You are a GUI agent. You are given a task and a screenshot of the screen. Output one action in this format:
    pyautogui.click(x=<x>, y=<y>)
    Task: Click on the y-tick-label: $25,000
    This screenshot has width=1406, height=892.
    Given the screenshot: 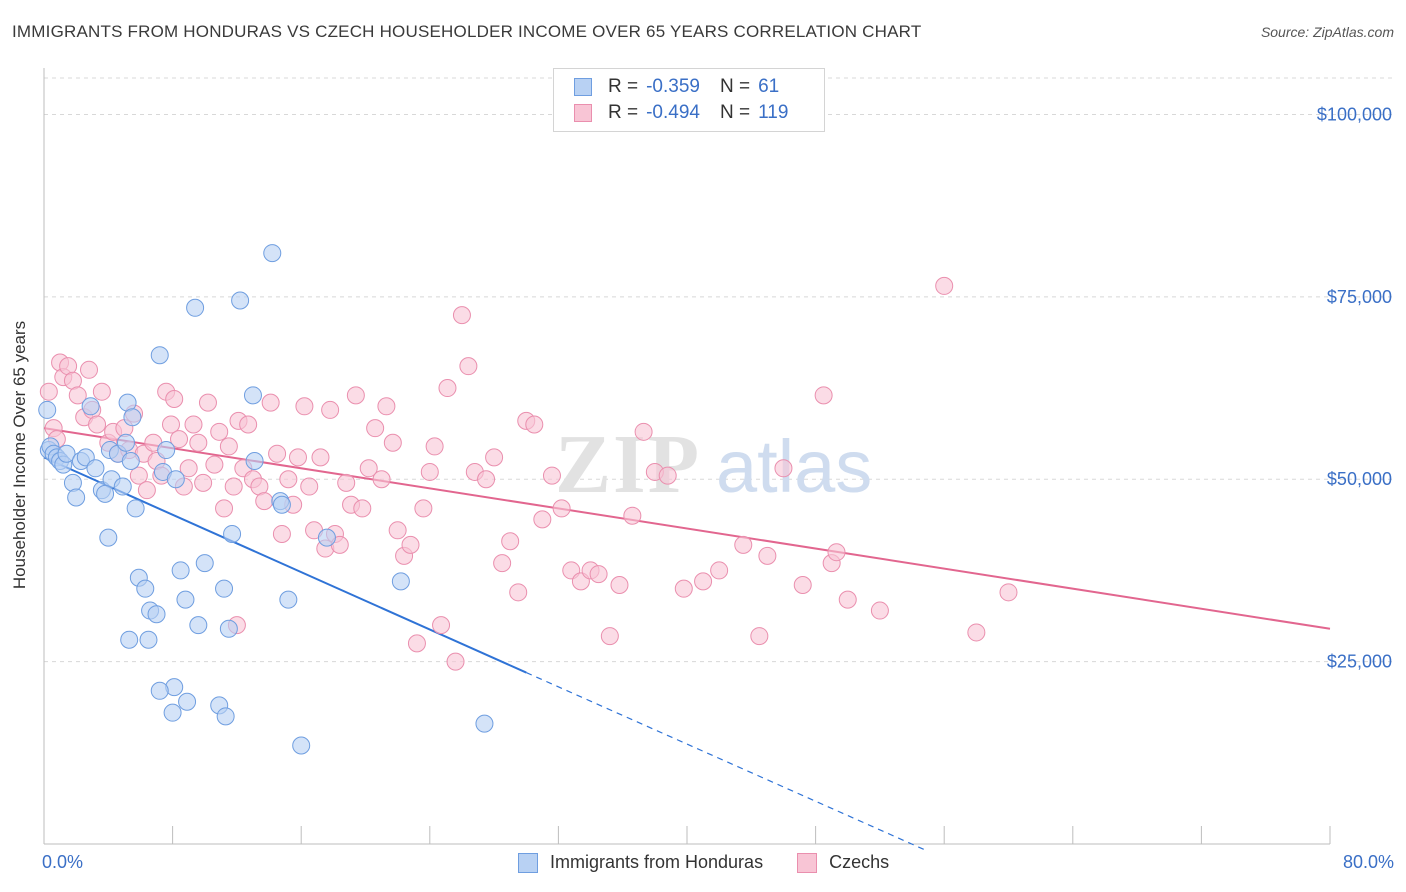 What is the action you would take?
    pyautogui.click(x=1359, y=662)
    